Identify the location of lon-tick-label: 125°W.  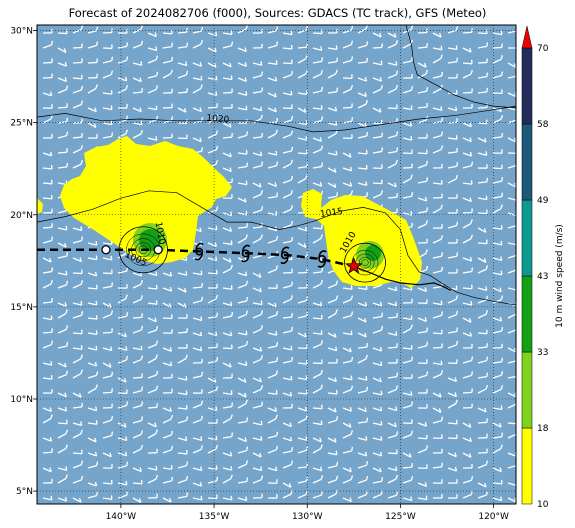
(400, 517).